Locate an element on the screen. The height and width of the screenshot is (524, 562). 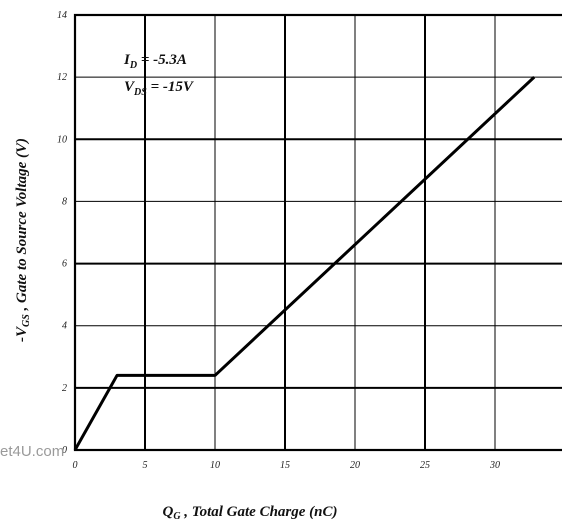
x-tick-label: 15 is located at coordinates (285, 465).